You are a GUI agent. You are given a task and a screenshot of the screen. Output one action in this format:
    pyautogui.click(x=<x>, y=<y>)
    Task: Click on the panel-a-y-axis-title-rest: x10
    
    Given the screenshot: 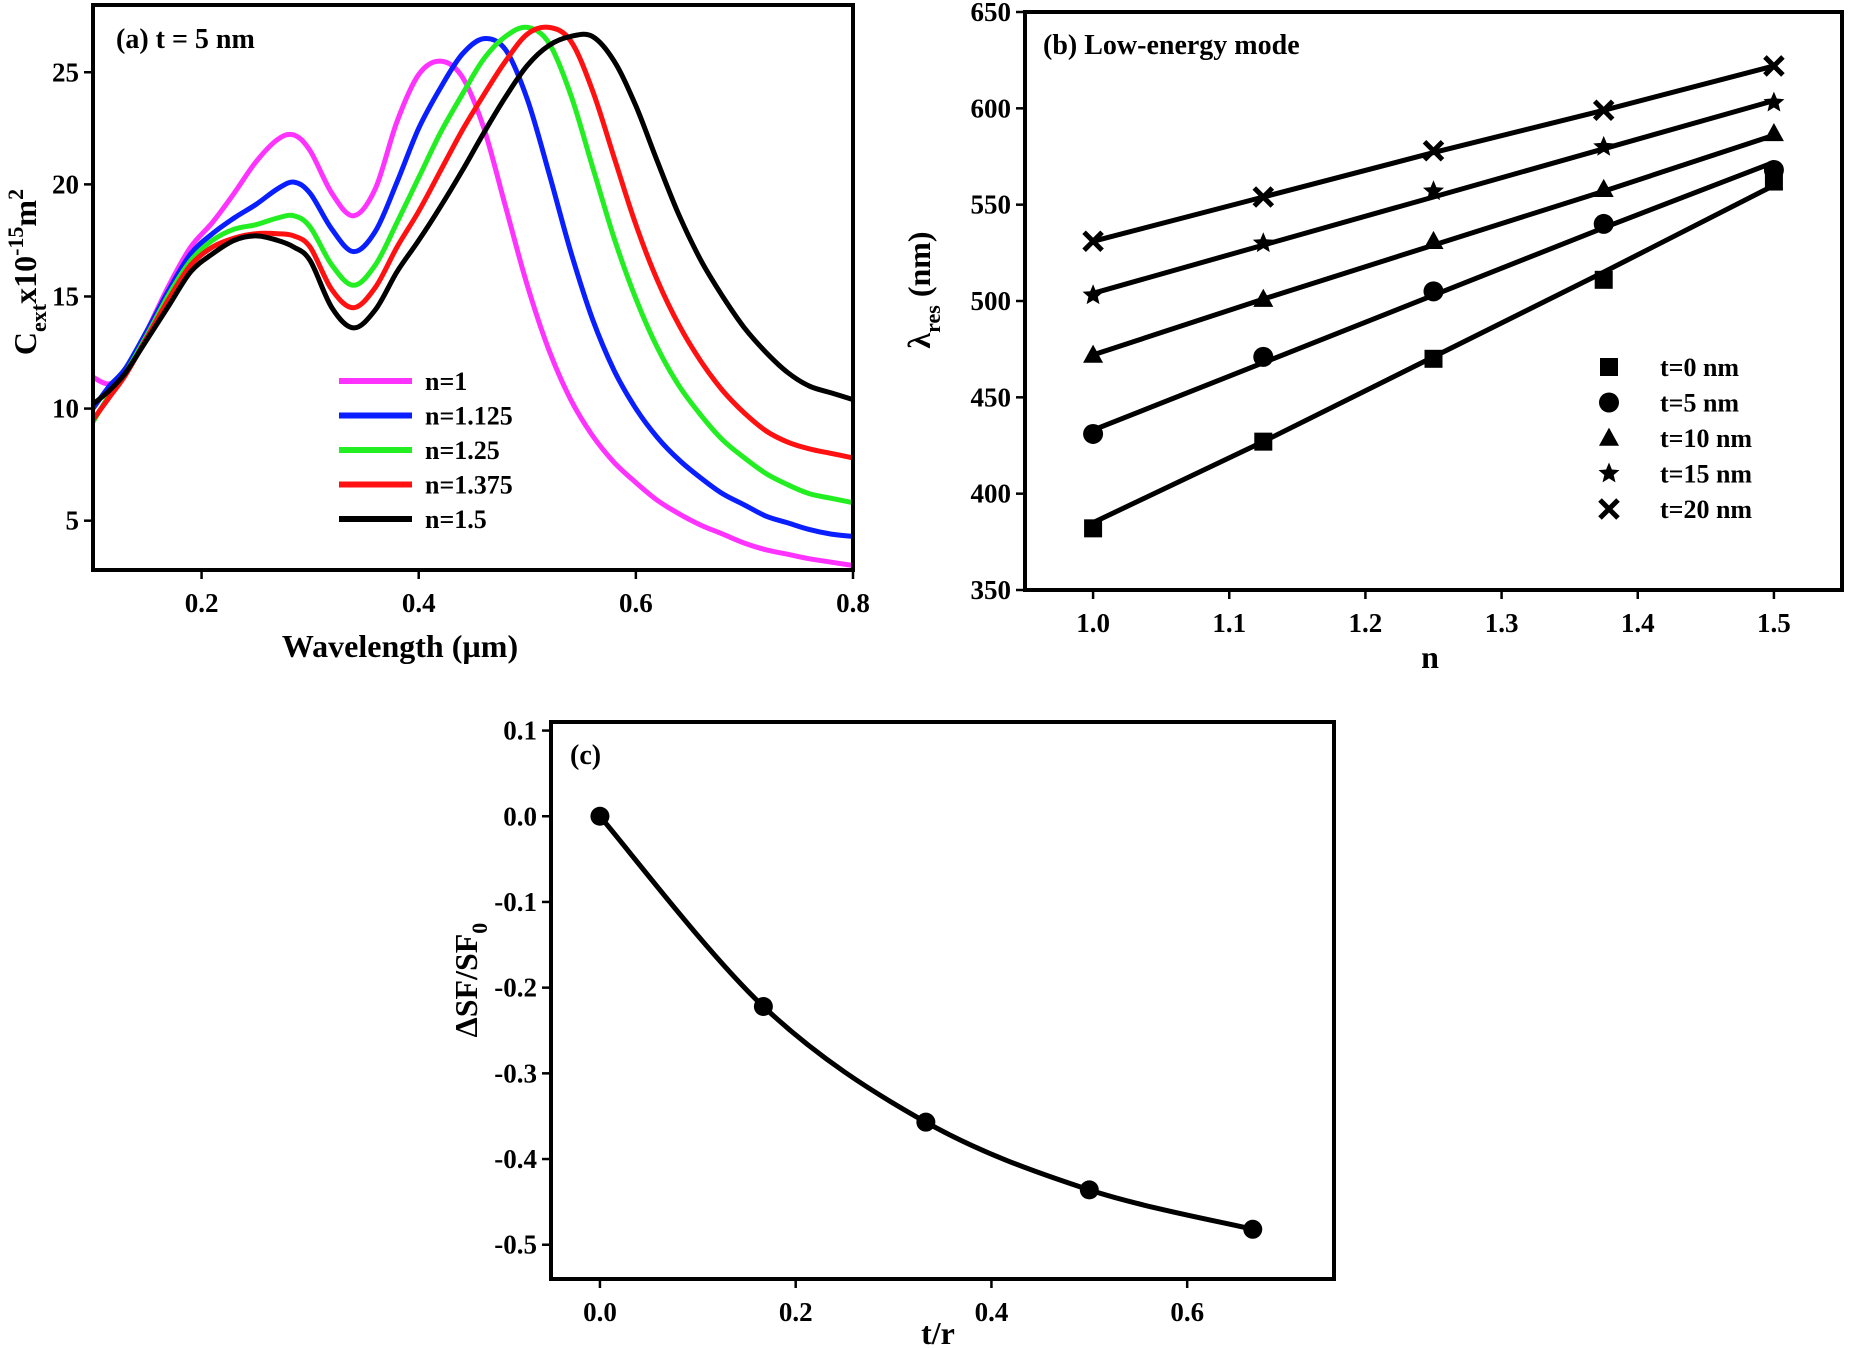 What is the action you would take?
    pyautogui.click(x=25, y=280)
    